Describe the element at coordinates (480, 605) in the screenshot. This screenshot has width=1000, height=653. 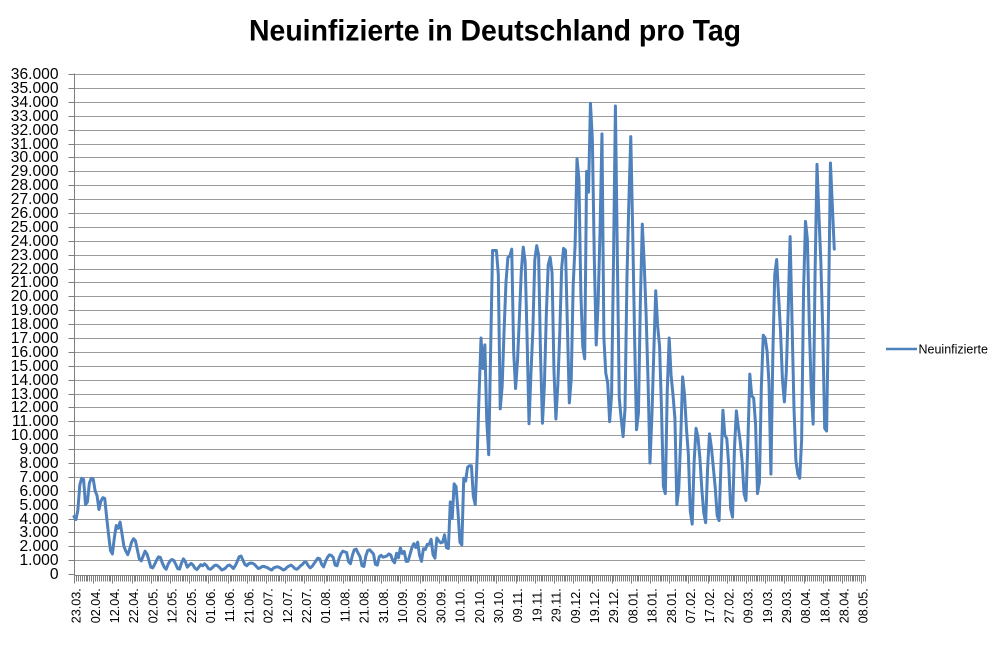
I see `svg-text: 20.10.` at that location.